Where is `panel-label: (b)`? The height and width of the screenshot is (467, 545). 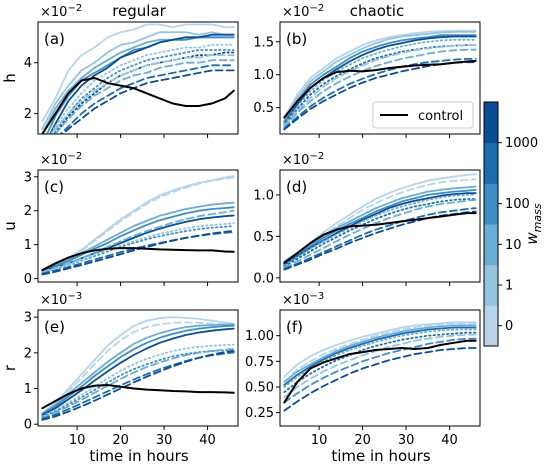
panel-label: (b) is located at coordinates (296, 39).